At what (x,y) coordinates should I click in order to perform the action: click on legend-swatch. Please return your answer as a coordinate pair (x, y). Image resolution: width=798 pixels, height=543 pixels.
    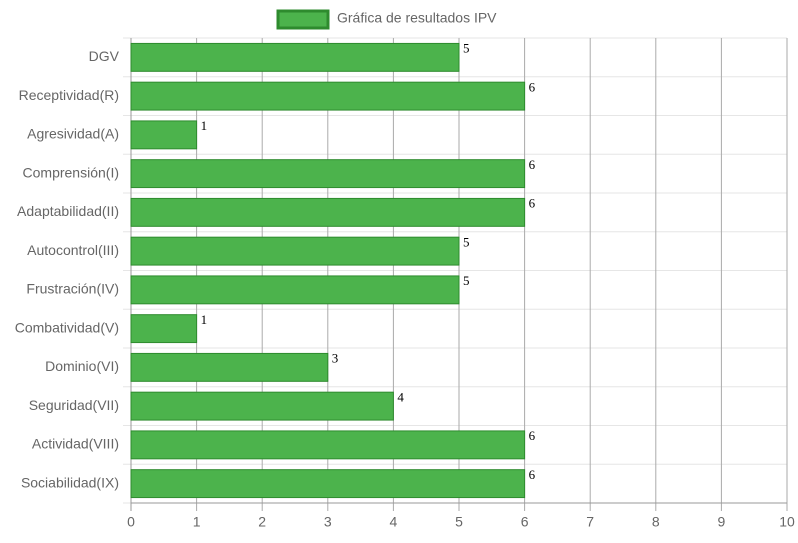
    Looking at the image, I should click on (303, 19).